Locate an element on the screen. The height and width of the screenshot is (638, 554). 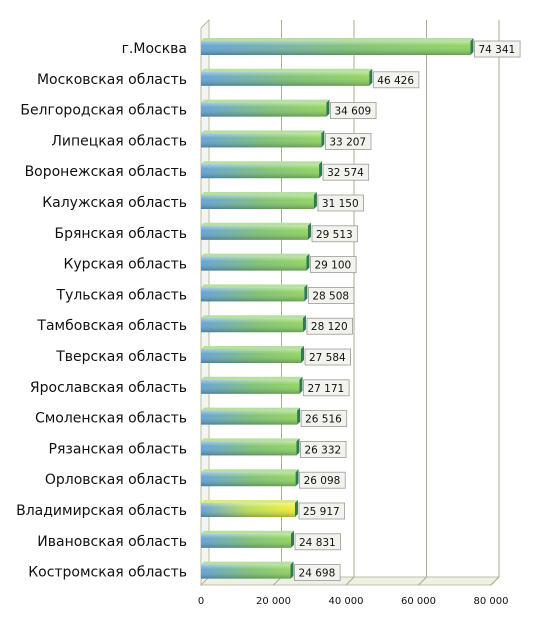
data-label: 46 426 is located at coordinates (395, 81).